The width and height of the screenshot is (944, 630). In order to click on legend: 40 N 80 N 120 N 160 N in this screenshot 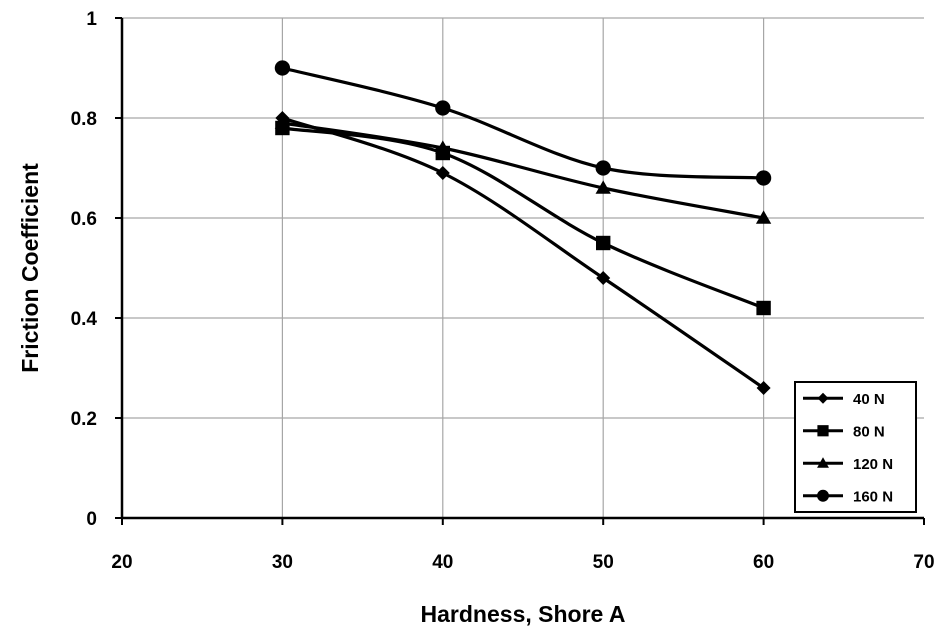, I will do `click(855, 447)`.